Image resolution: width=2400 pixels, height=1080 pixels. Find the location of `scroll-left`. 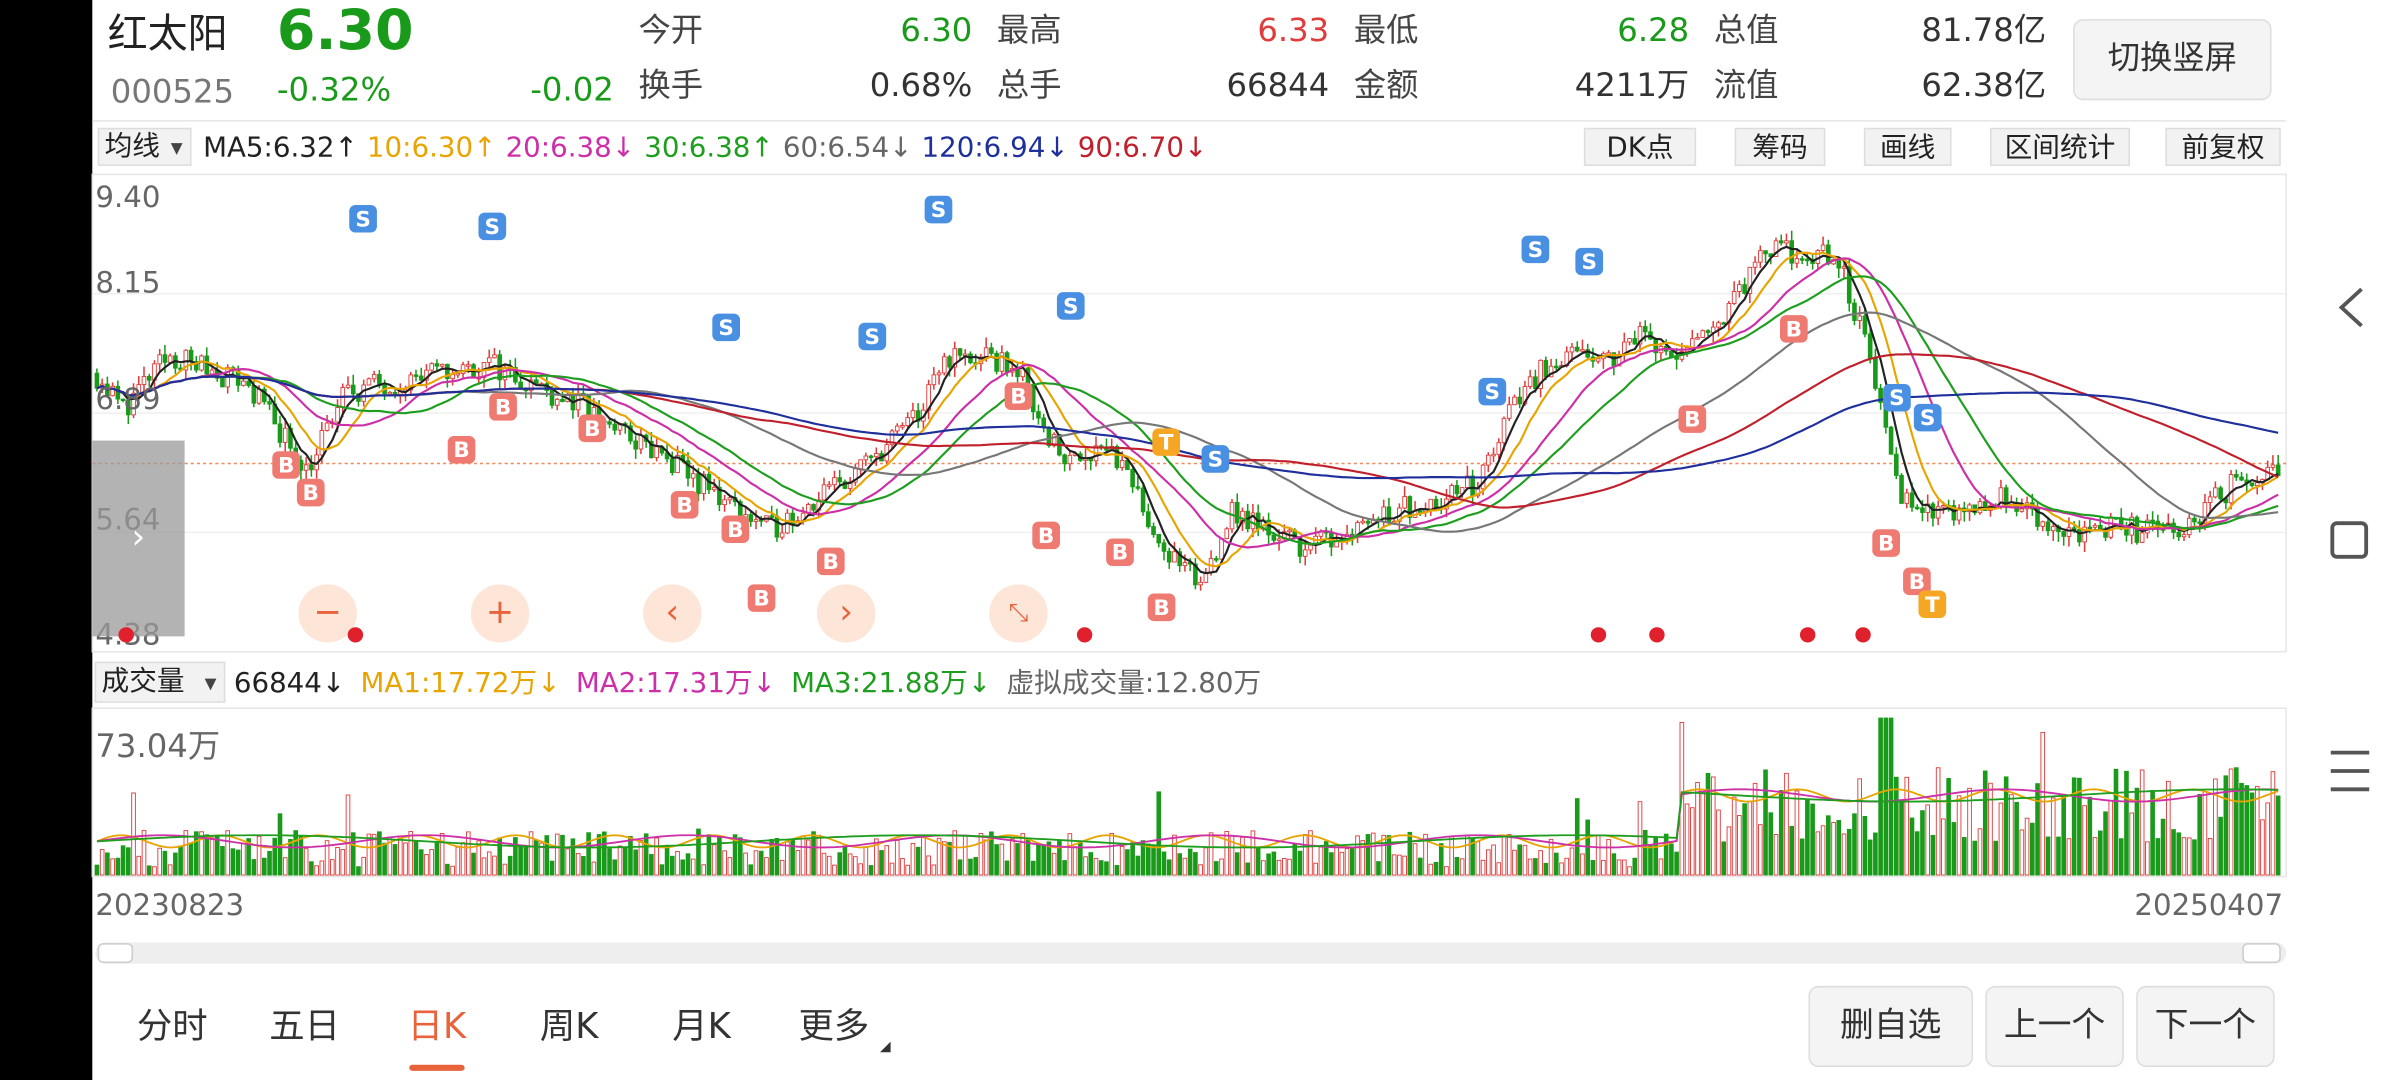

scroll-left is located at coordinates (672, 613).